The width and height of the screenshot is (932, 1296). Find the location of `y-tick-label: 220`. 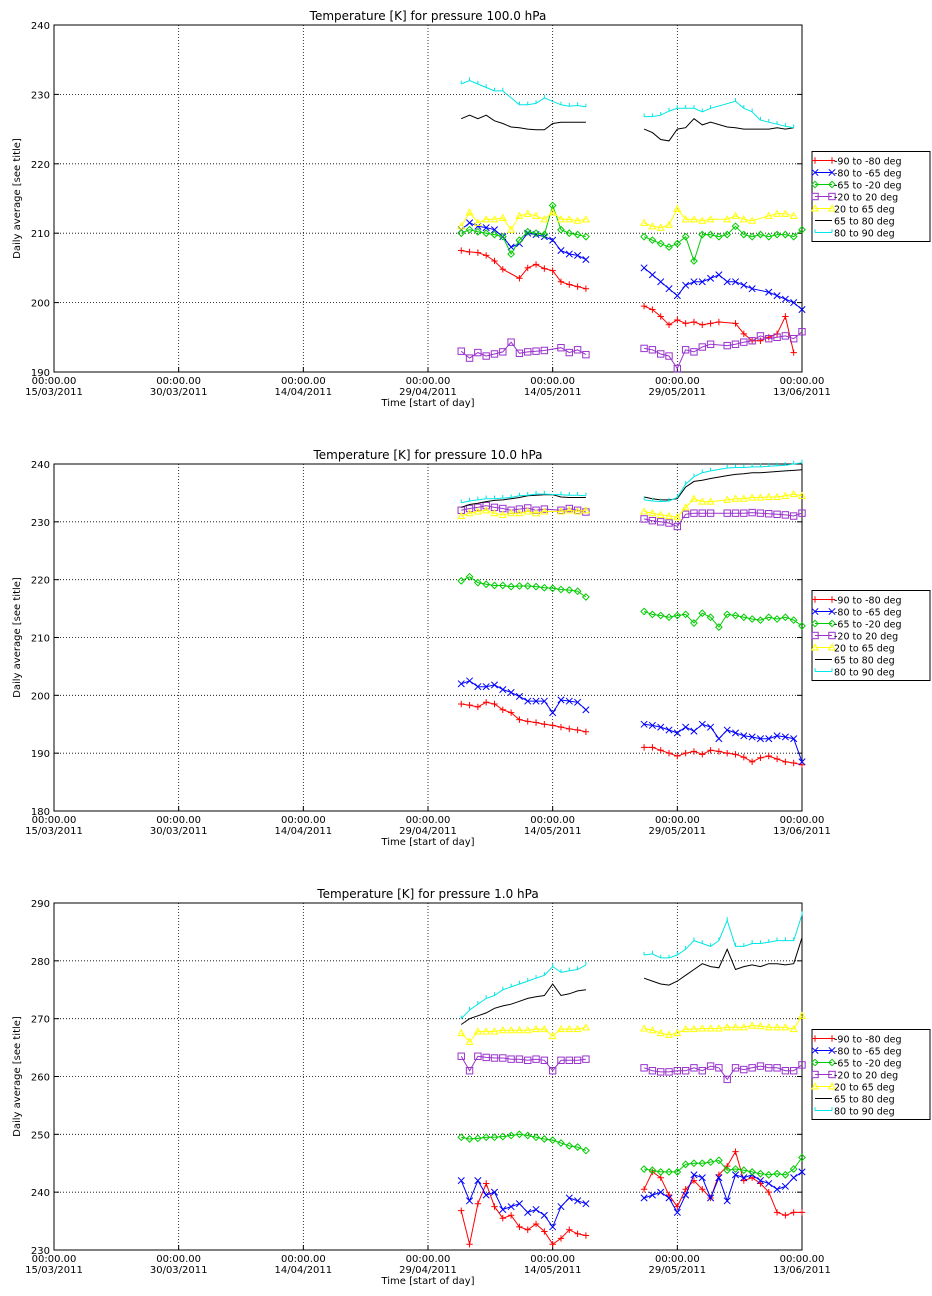

y-tick-label: 220 is located at coordinates (40, 165).